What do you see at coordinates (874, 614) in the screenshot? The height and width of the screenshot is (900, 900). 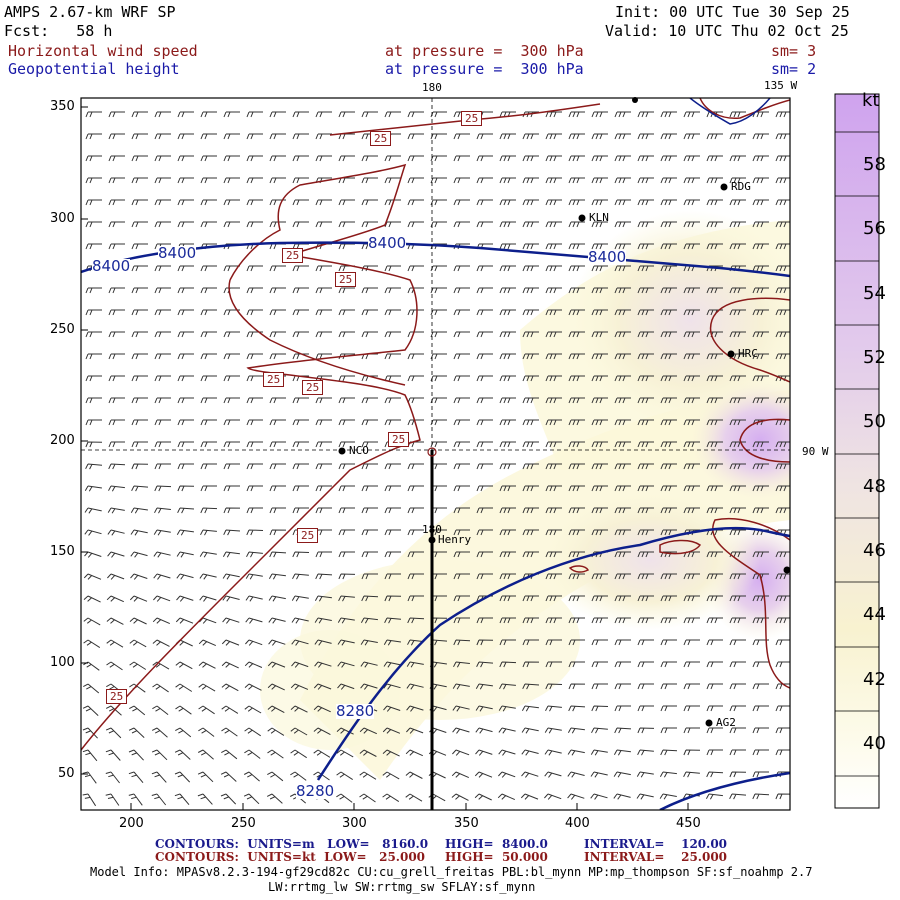 I see `colorbar-label: 44` at bounding box center [874, 614].